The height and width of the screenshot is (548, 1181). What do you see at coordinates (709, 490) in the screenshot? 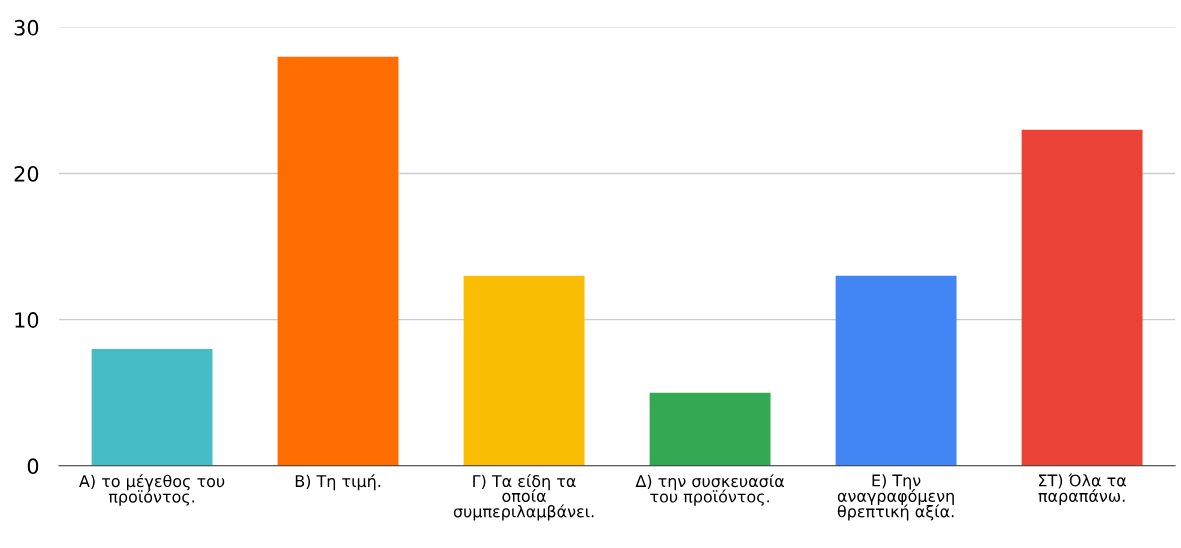
I see `x-tick-label: Δ) την συσκευασία του προϊόντος.` at bounding box center [709, 490].